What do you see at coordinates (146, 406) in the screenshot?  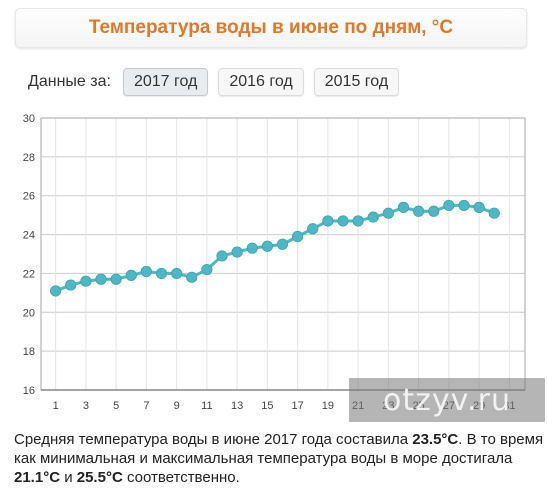 I see `x-tick-label: 7` at bounding box center [146, 406].